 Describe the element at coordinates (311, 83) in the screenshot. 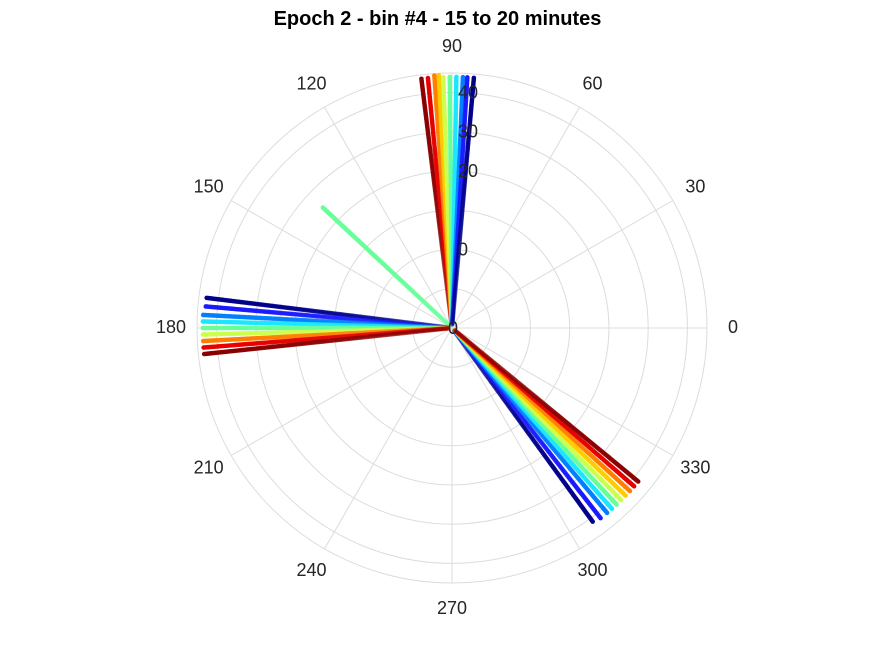

I see `angular-tick-label: 120` at that location.